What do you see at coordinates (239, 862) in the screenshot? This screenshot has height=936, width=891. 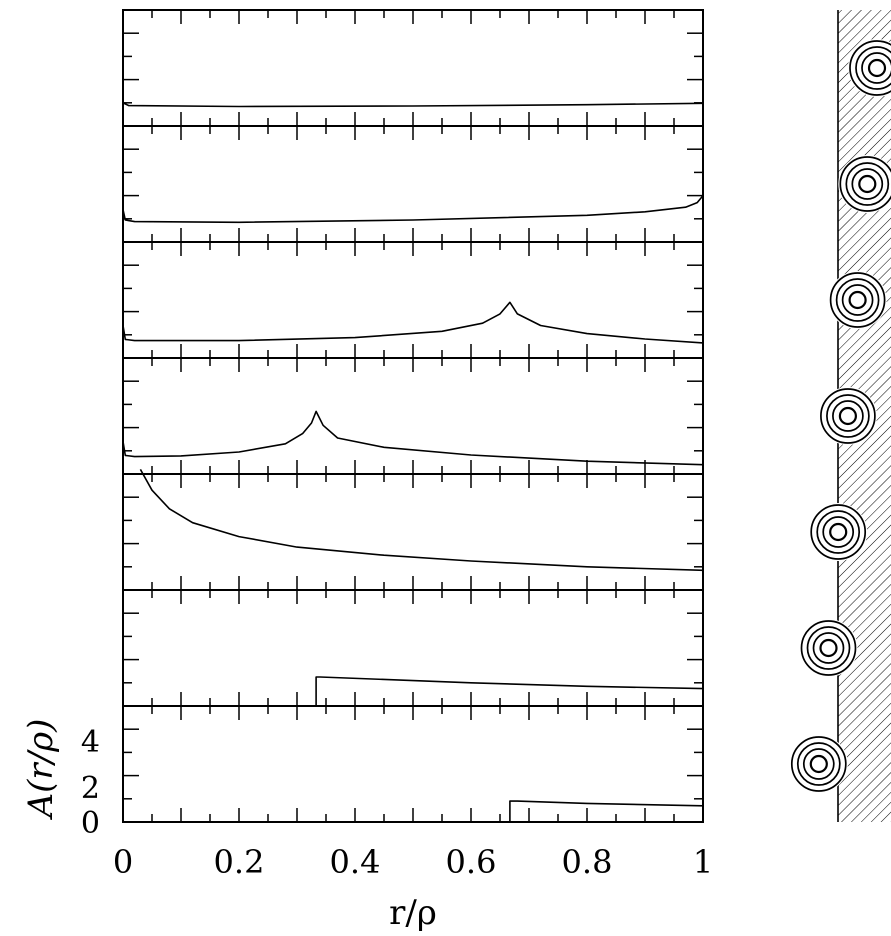 I see `x-tick-label-0-2: 0.2` at bounding box center [239, 862].